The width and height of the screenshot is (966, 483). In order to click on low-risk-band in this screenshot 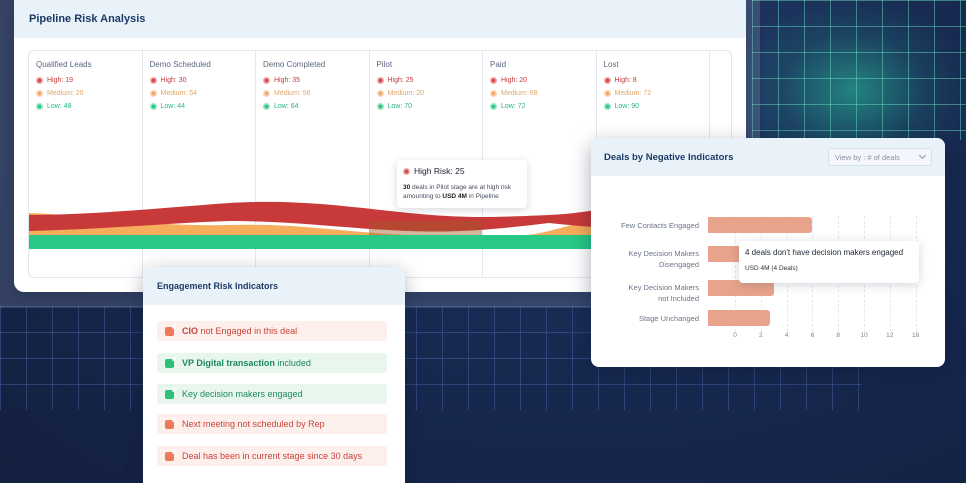, I will do `click(380, 242)`.